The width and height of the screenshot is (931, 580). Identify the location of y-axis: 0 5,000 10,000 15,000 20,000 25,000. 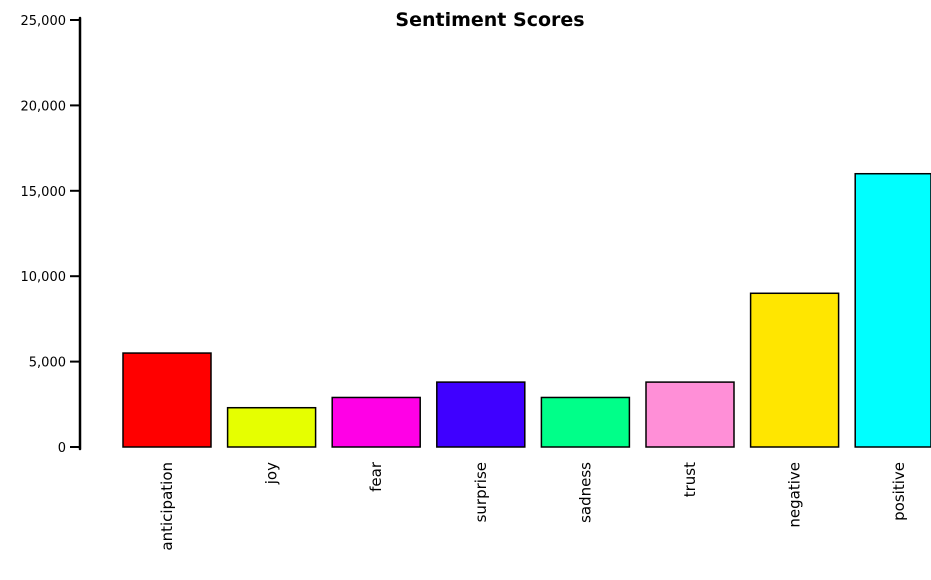
(51, 235).